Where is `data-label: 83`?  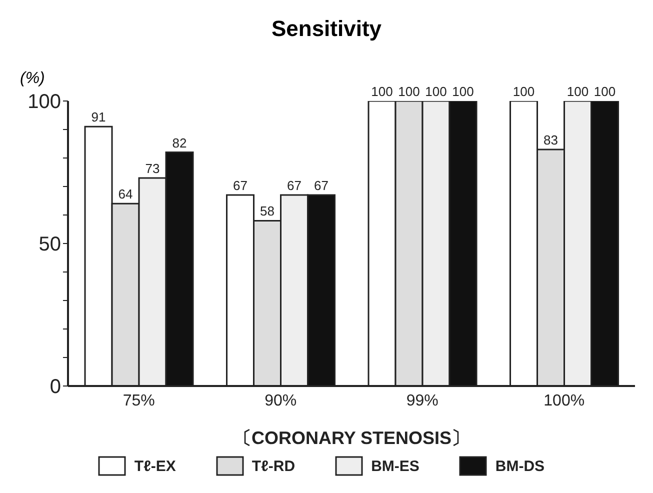 data-label: 83 is located at coordinates (551, 140).